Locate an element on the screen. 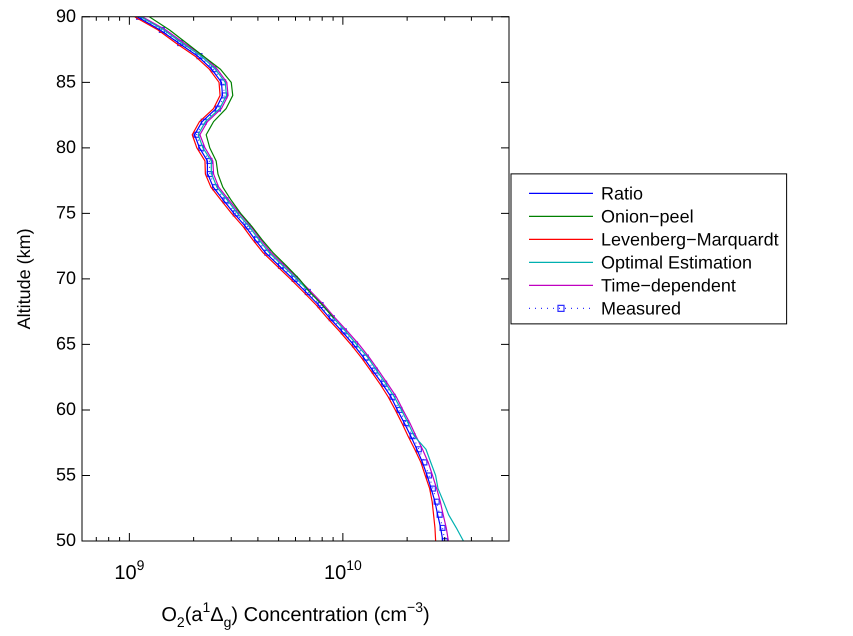 The height and width of the screenshot is (636, 853). y-tick-label: 70 is located at coordinates (66, 278).